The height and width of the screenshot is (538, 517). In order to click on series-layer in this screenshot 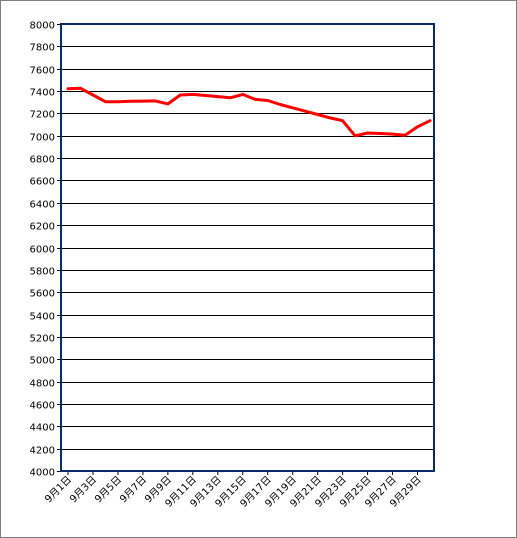, I will do `click(249, 112)`.